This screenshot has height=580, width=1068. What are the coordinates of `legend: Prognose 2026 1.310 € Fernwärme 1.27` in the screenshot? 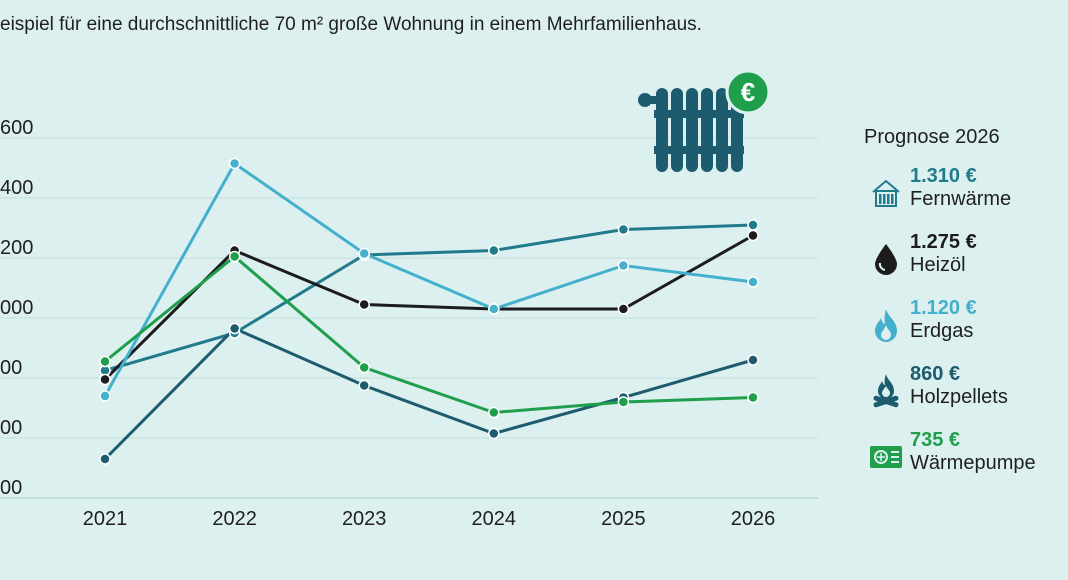 It's located at (965, 310).